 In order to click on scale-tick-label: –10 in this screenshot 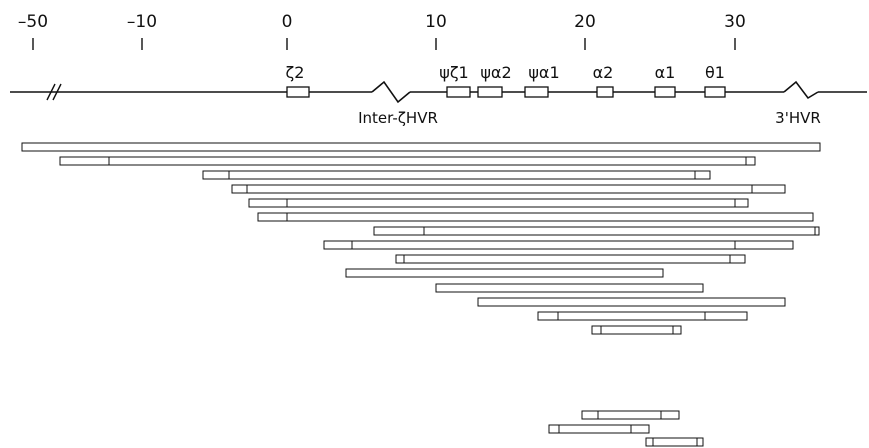, I will do `click(142, 22)`.